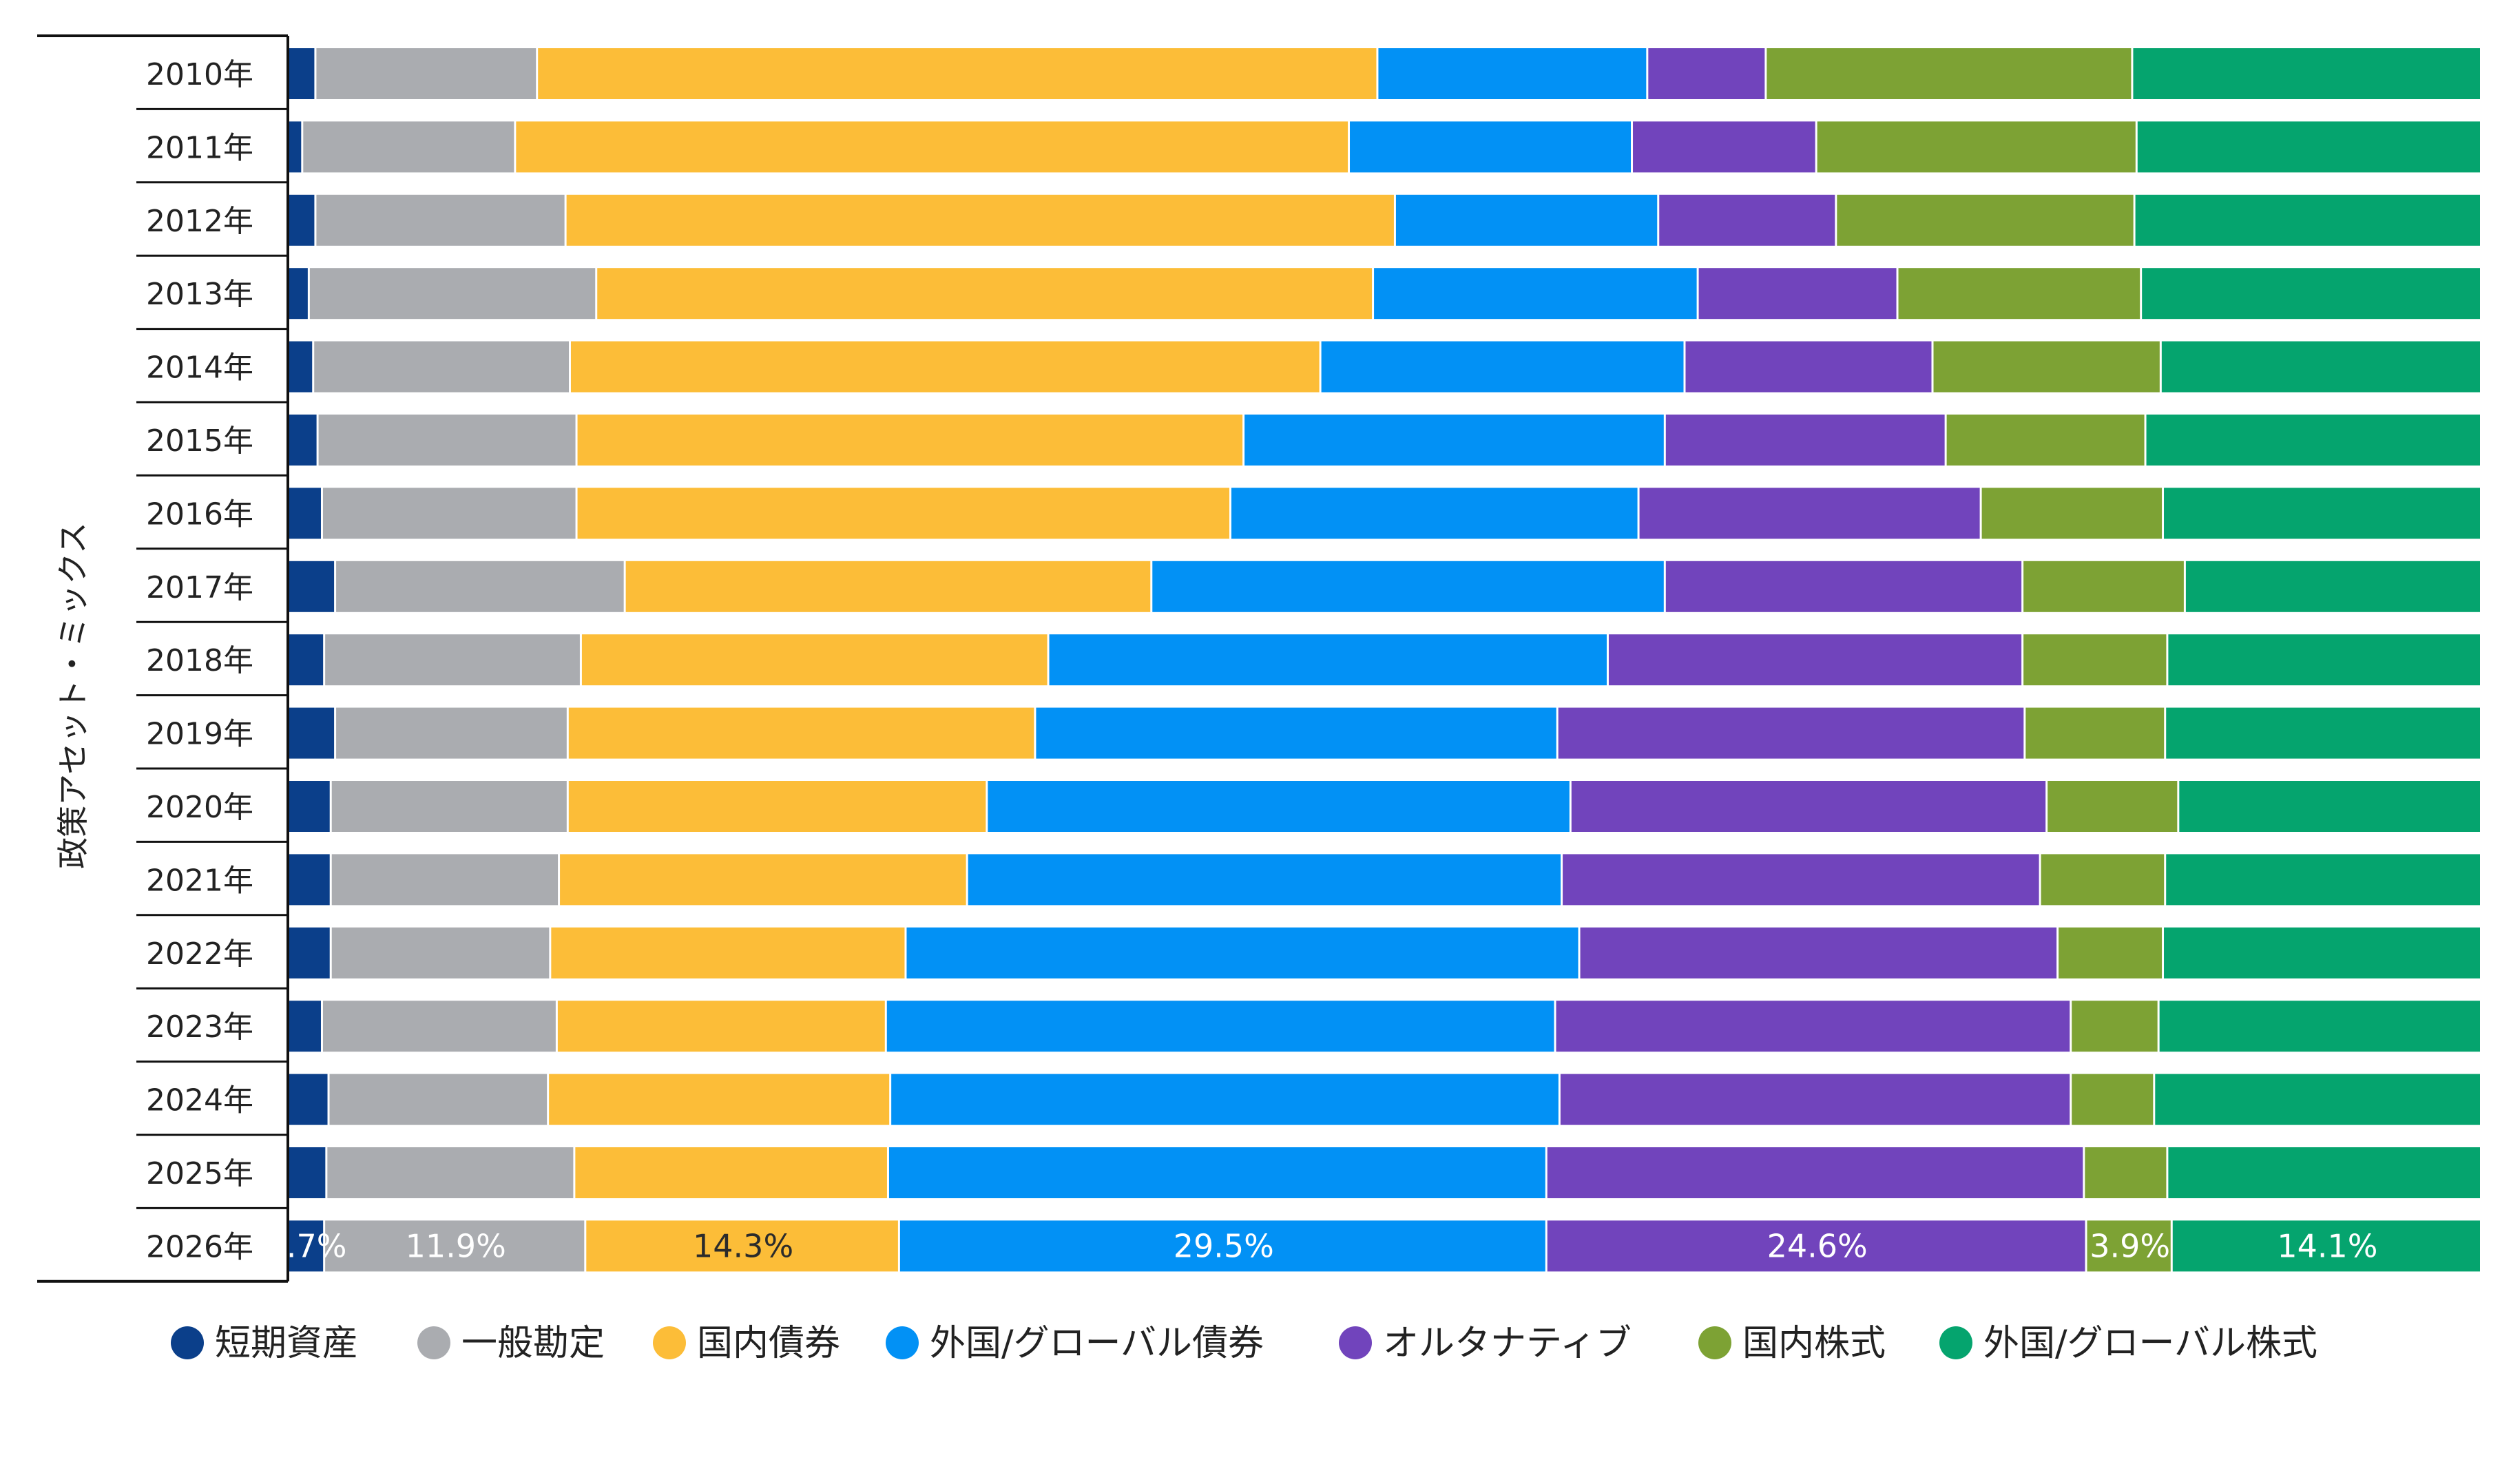  I want to click on bar-segment-2025年-外国/グローバル株式, so click(2324, 1173).